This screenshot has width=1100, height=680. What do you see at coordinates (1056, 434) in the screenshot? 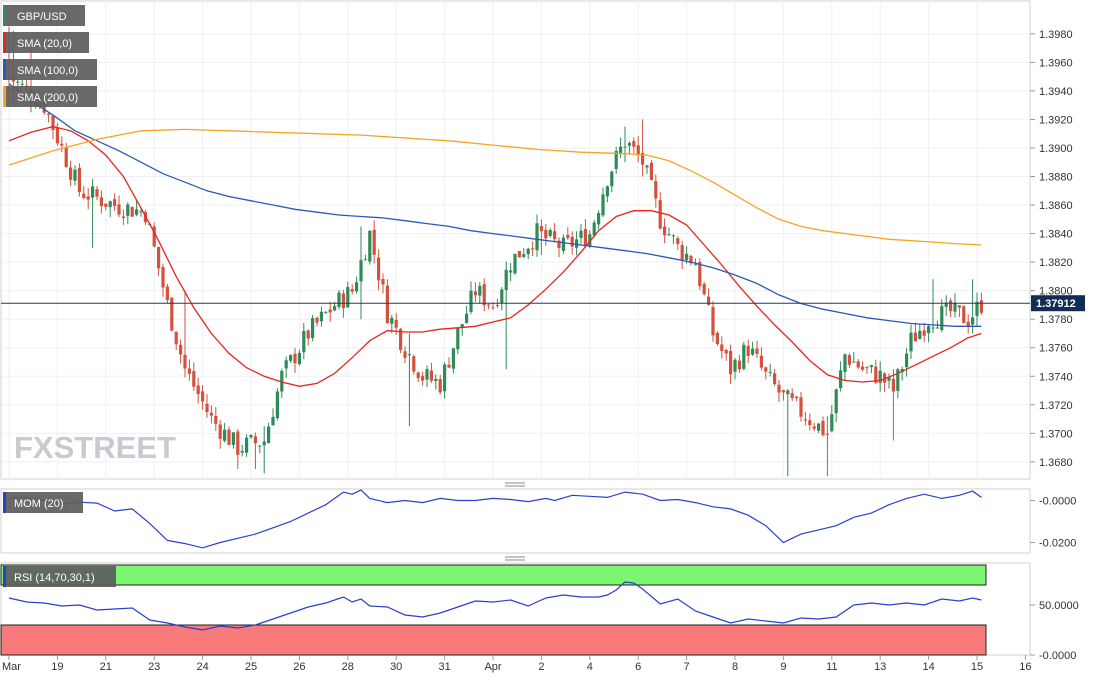
I see `price-tick-label: 1.3700` at bounding box center [1056, 434].